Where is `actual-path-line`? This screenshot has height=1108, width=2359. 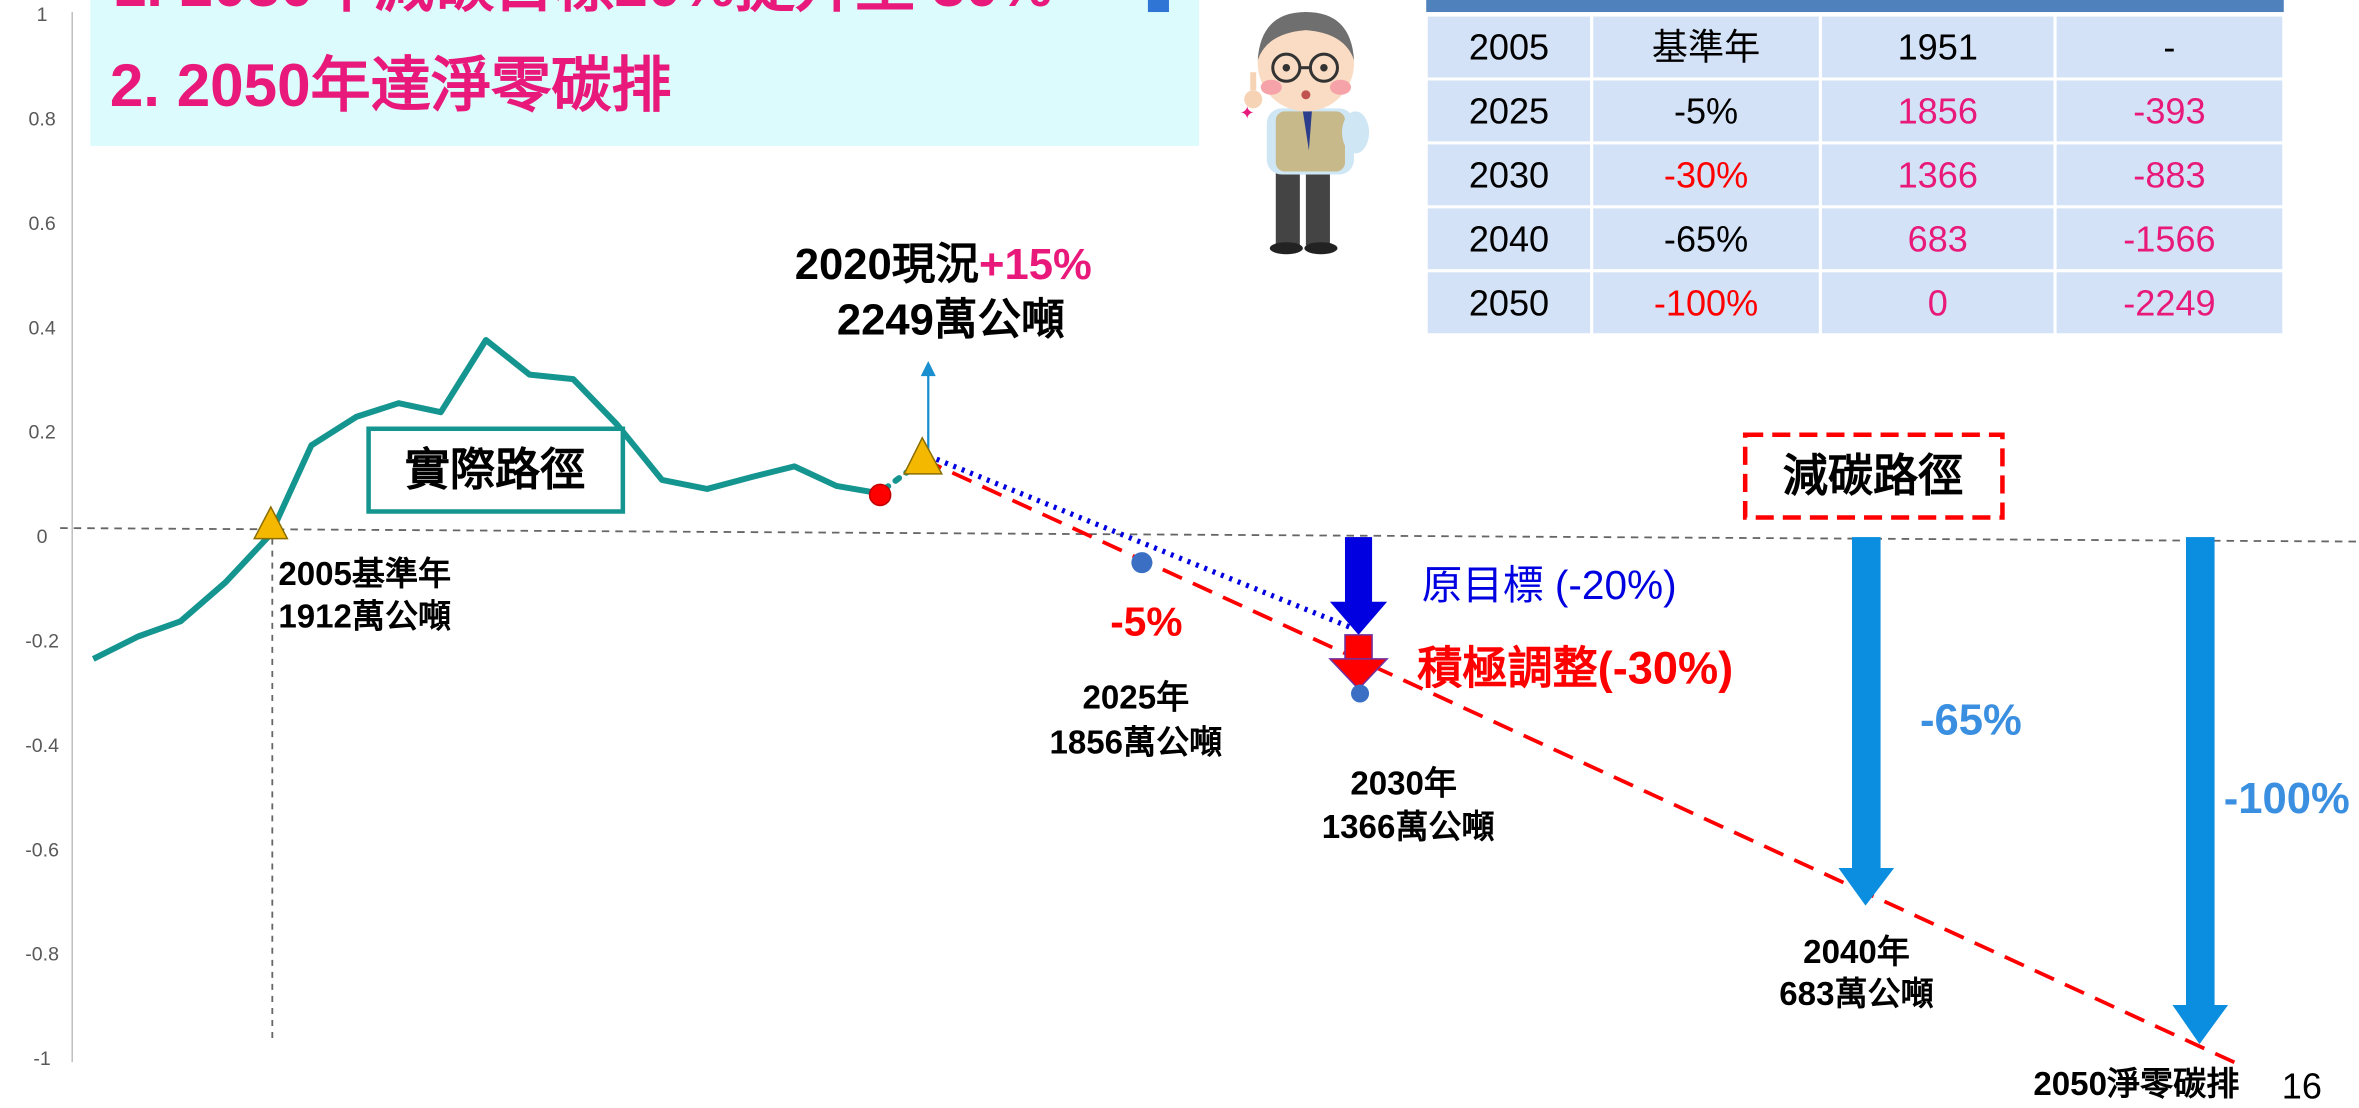
actual-path-line is located at coordinates (486, 499).